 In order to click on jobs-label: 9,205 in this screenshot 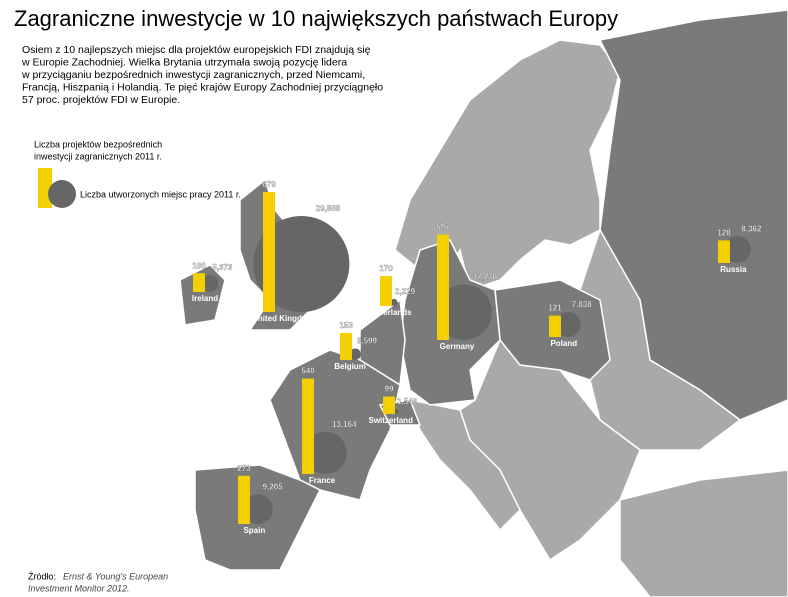, I will do `click(273, 487)`.